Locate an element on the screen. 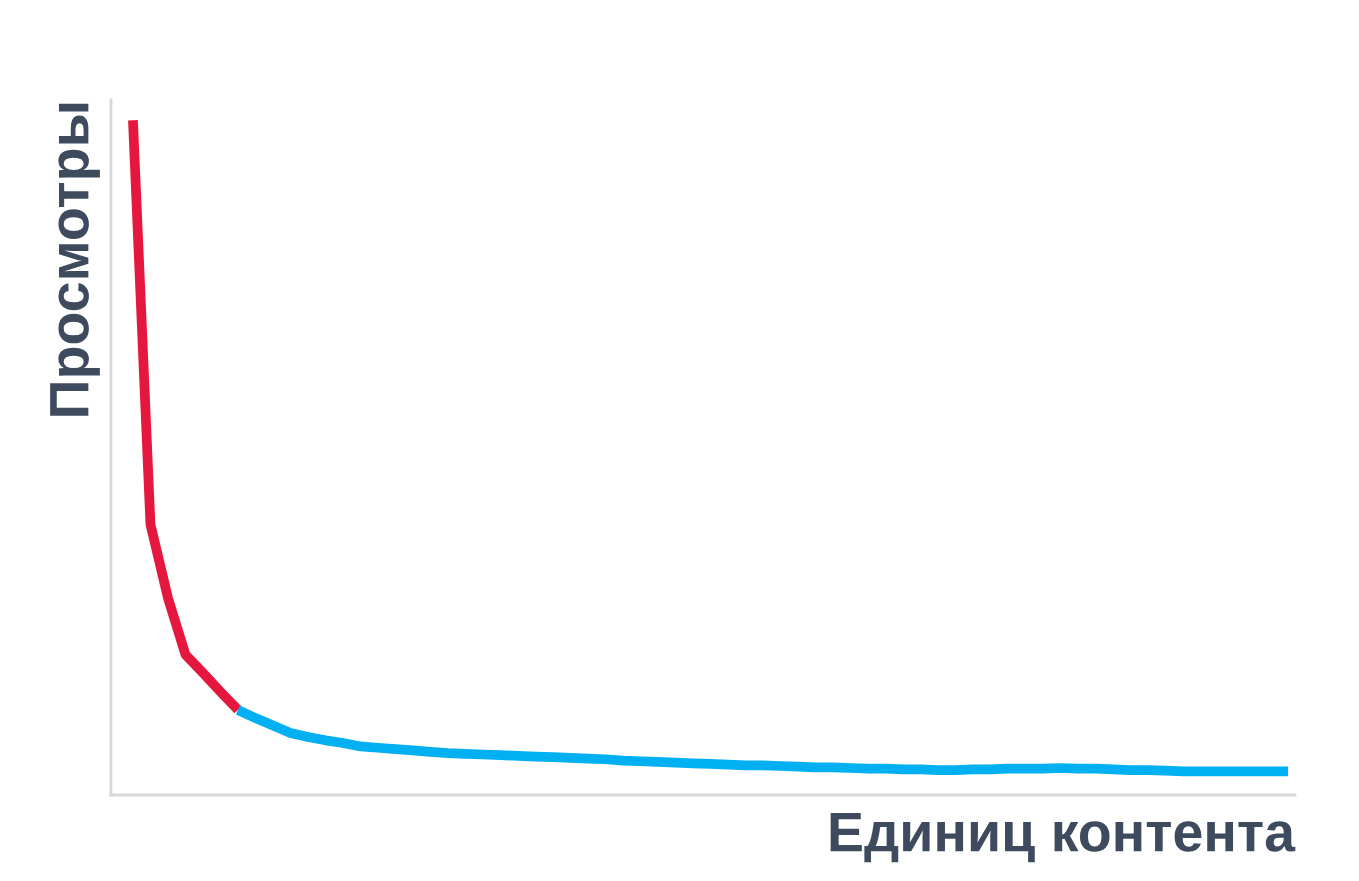 The width and height of the screenshot is (1359, 881). x-axis-title: Единиц контента is located at coordinates (1063, 838).